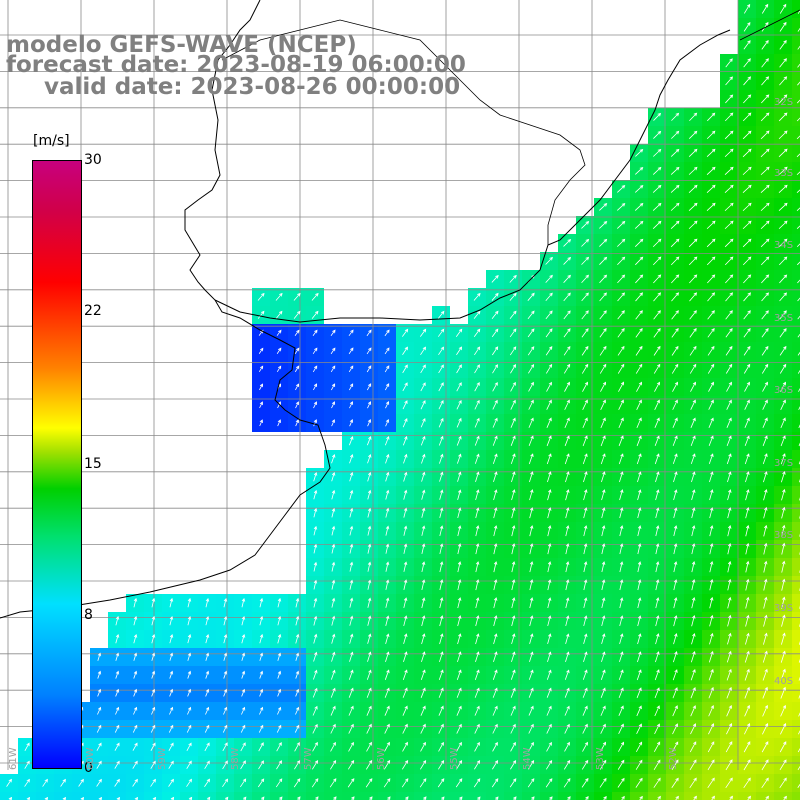 The image size is (800, 800). Describe the element at coordinates (88, 768) in the screenshot. I see `colorbar-tick-0: 0` at that location.